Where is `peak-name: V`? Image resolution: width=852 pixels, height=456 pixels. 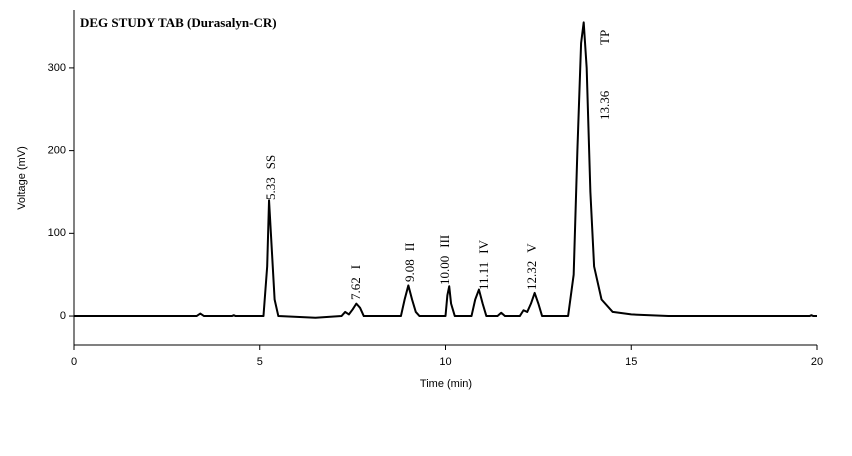
peak-name: V is located at coordinates (531, 248).